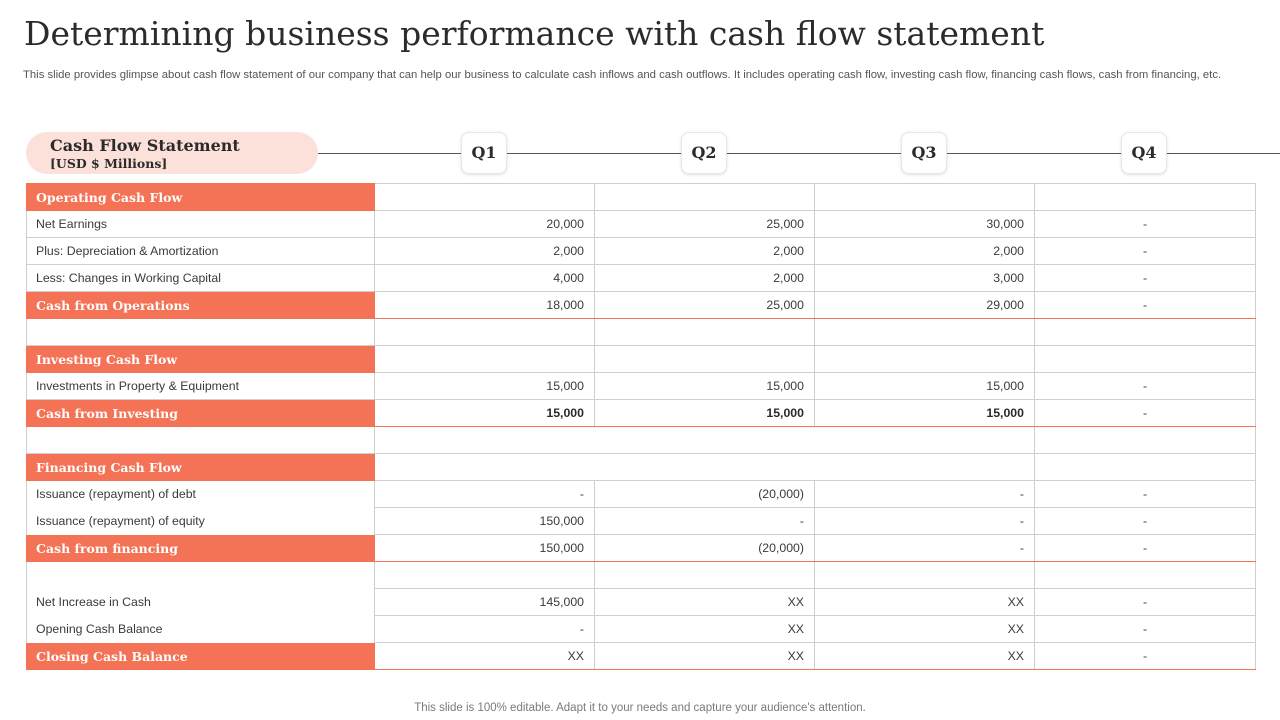 This screenshot has width=1280, height=720. Describe the element at coordinates (200, 656) in the screenshot. I see `row-label: Closing Cash Balance` at that location.